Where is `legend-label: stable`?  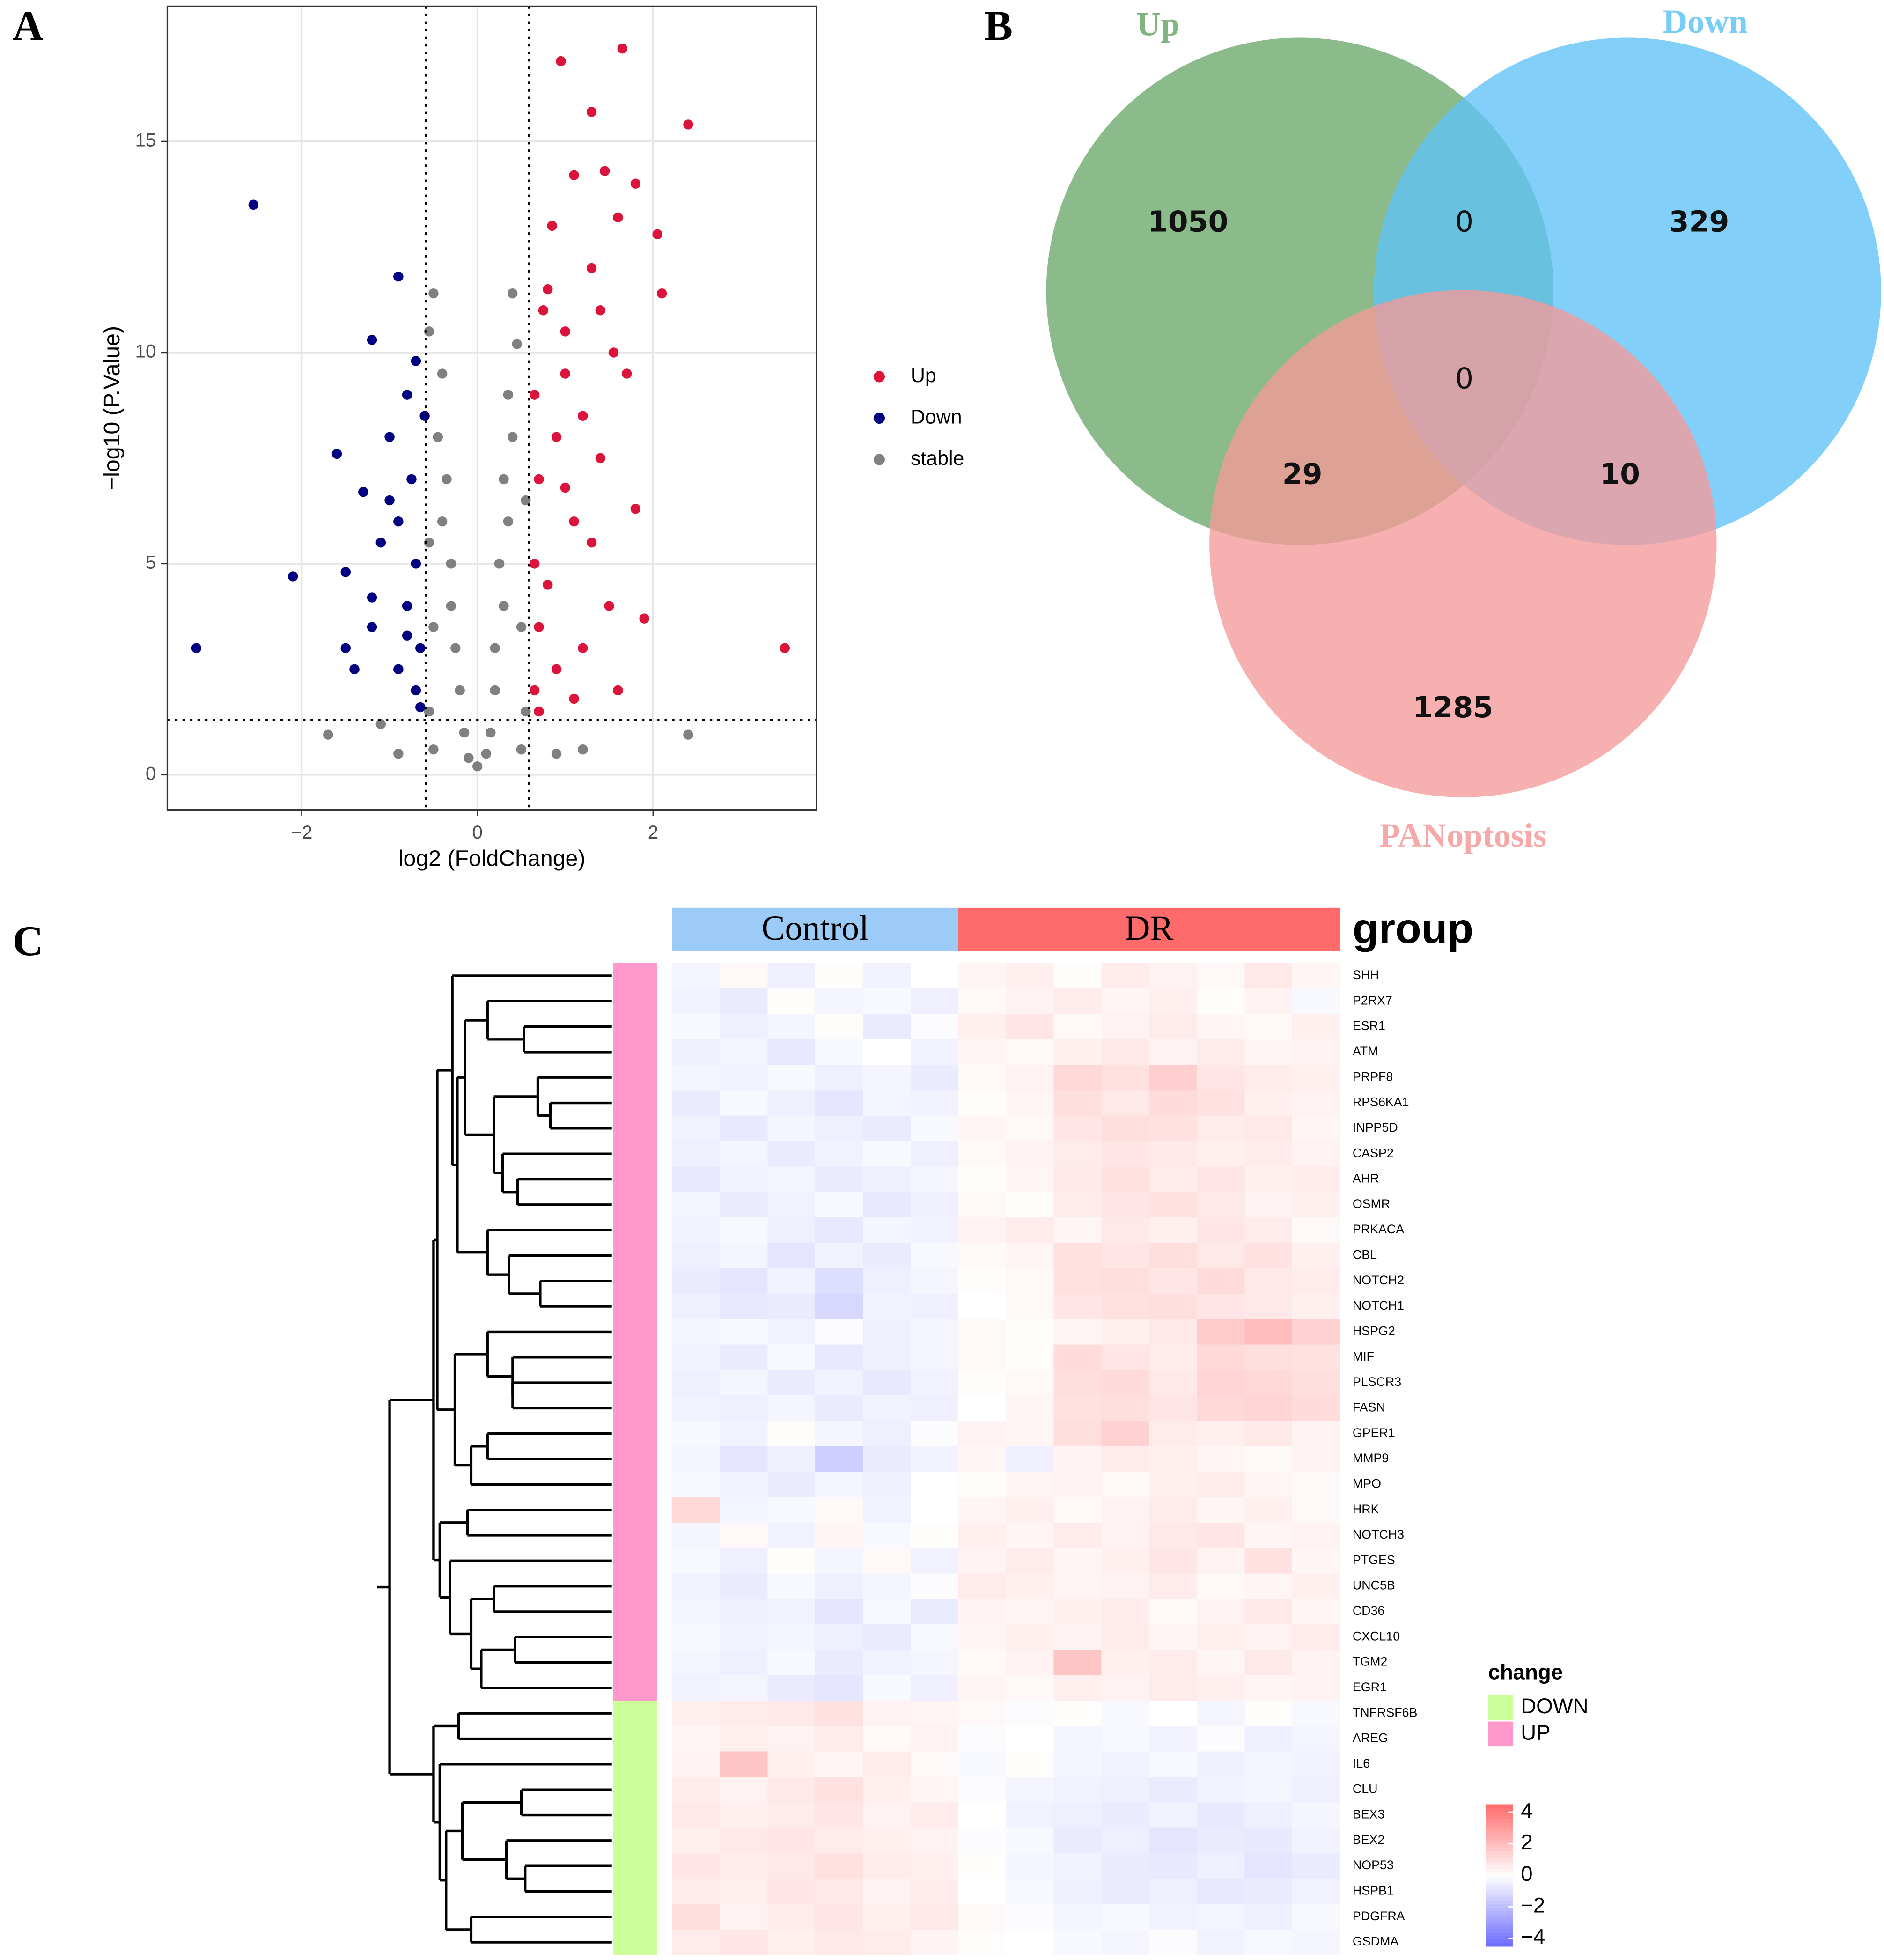 legend-label: stable is located at coordinates (937, 459).